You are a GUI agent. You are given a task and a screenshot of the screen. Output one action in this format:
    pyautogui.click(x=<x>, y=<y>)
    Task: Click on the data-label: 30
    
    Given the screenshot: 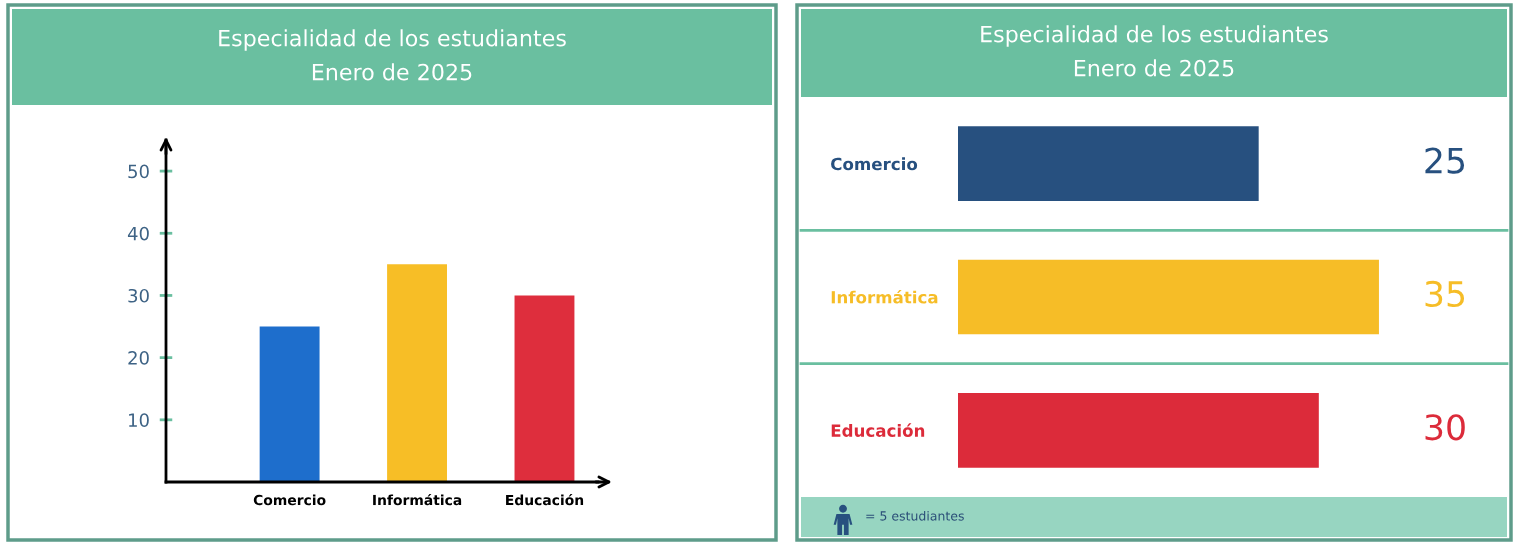 What is the action you would take?
    pyautogui.click(x=1445, y=427)
    